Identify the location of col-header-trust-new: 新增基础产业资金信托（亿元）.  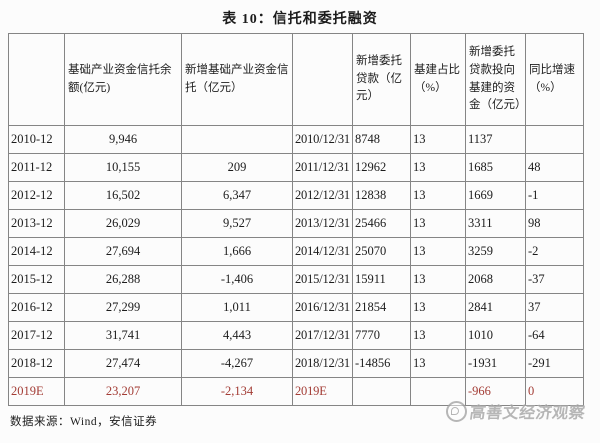
(237, 79).